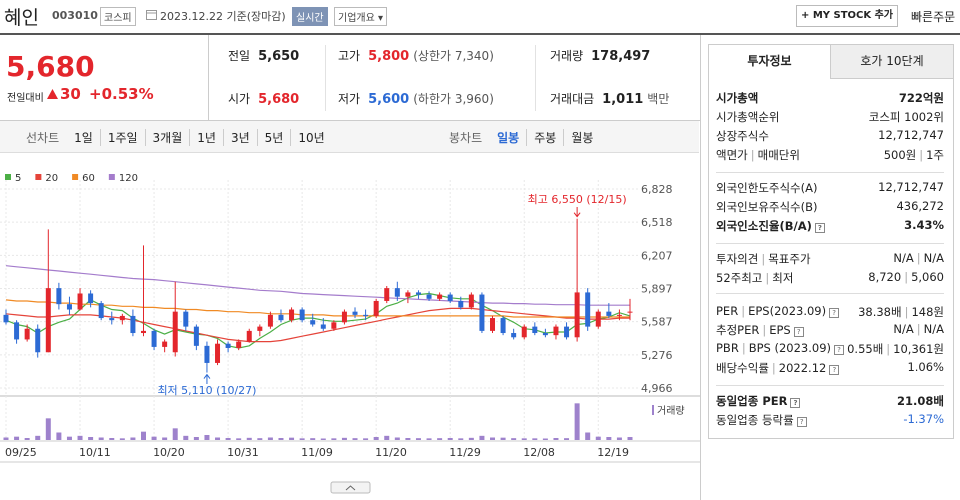 This screenshot has height=500, width=960. What do you see at coordinates (206, 137) in the screenshot?
I see `period-tab: 1년` at bounding box center [206, 137].